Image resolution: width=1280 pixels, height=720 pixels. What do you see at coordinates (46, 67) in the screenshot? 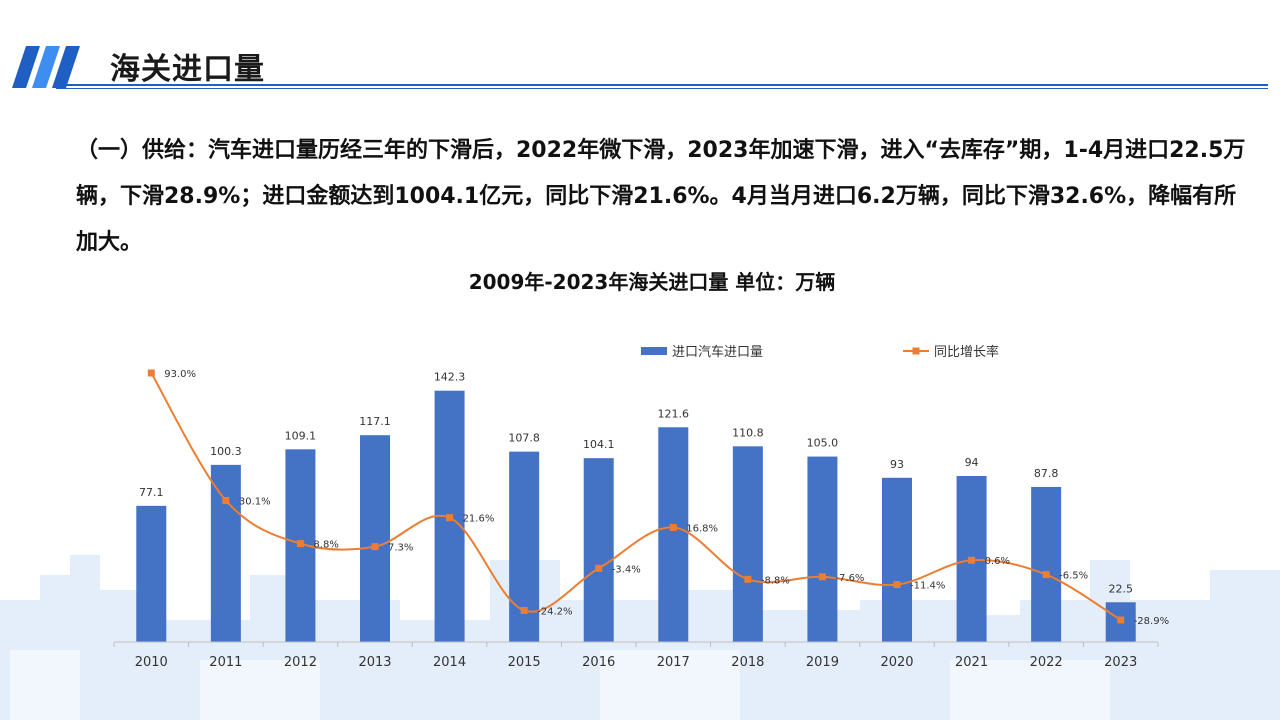
I see `header-stripes-logo` at bounding box center [46, 67].